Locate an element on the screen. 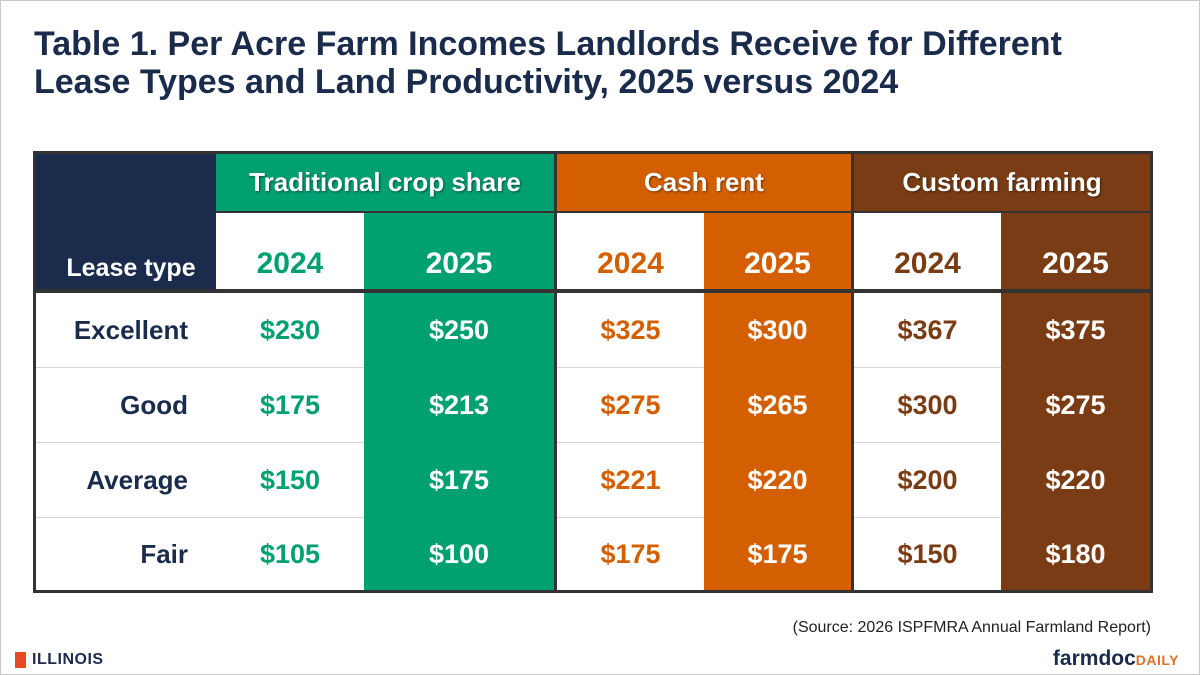  value-cell: $230 is located at coordinates (290, 330).